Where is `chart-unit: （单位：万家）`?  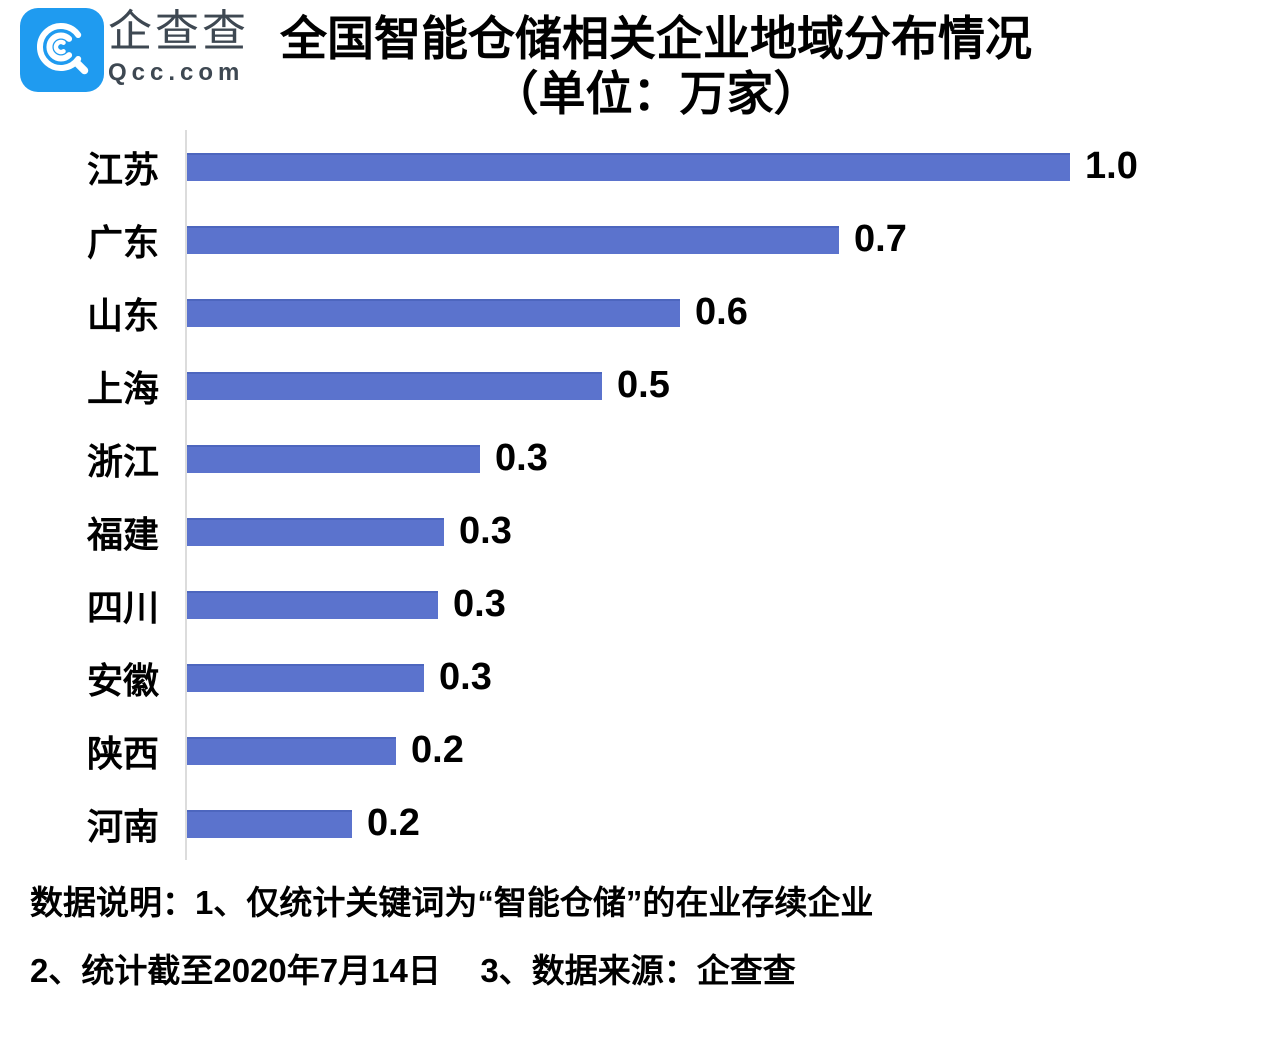
chart-unit: （单位：万家） is located at coordinates (656, 93).